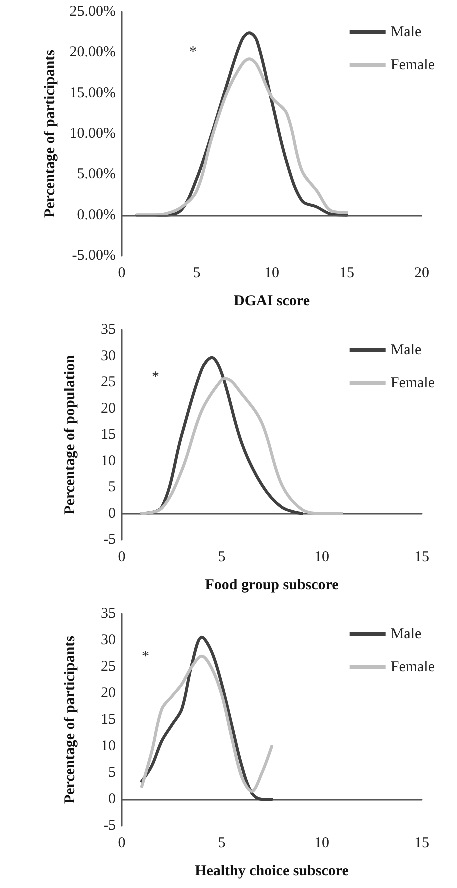 This screenshot has height=888, width=457. What do you see at coordinates (93, 93) in the screenshot?
I see `y-tick-label: 15.00%` at bounding box center [93, 93].